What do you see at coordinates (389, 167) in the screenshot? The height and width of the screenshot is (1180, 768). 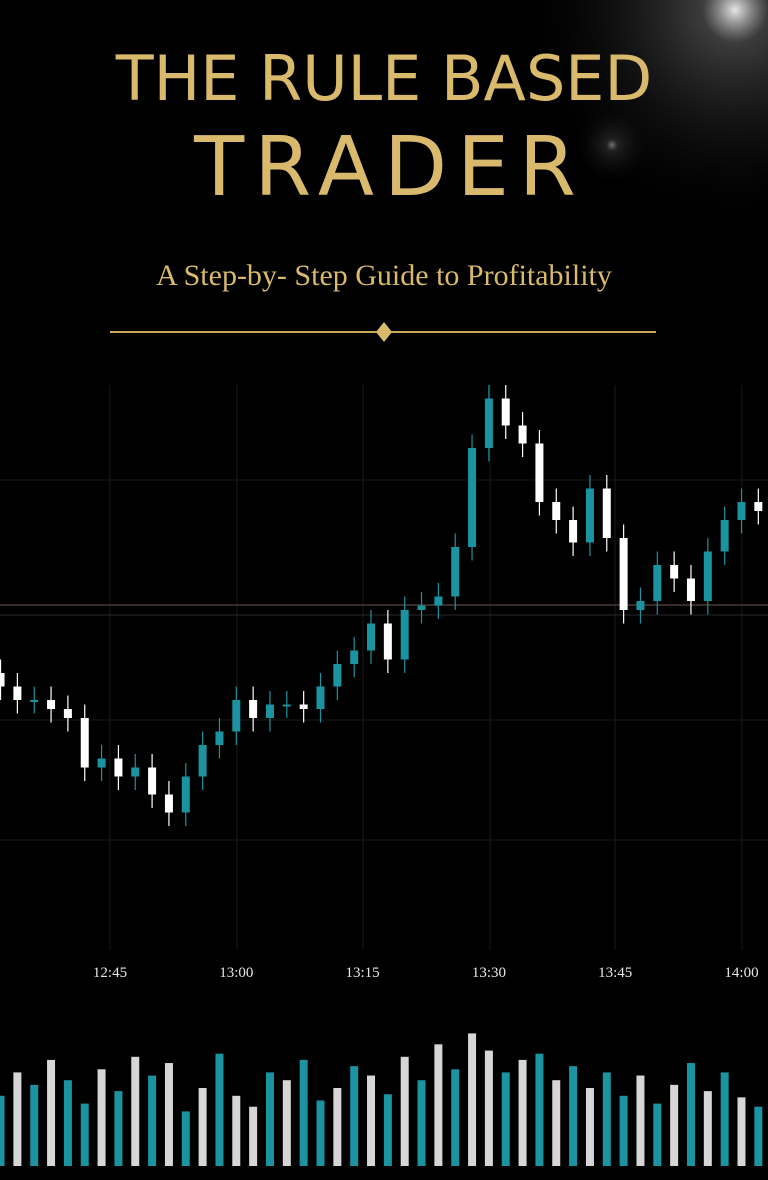 I see `title: TRADER` at bounding box center [389, 167].